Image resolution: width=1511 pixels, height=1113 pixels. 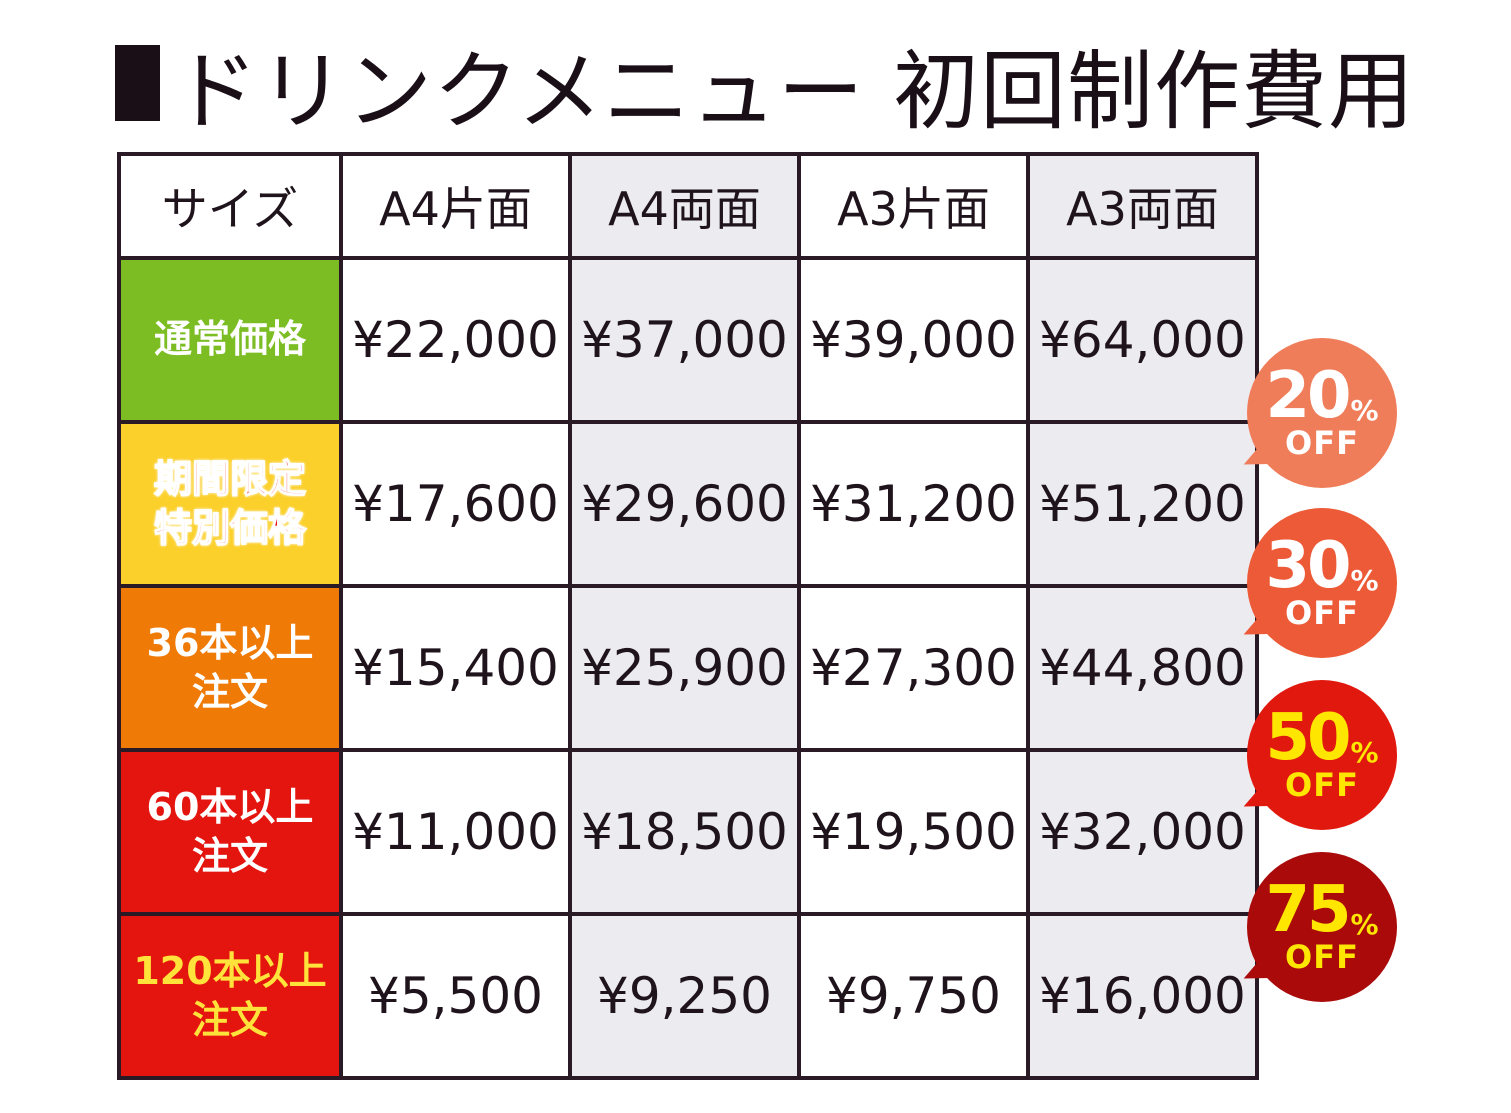 What do you see at coordinates (230, 642) in the screenshot?
I see `row-label-line: 36本以上` at bounding box center [230, 642].